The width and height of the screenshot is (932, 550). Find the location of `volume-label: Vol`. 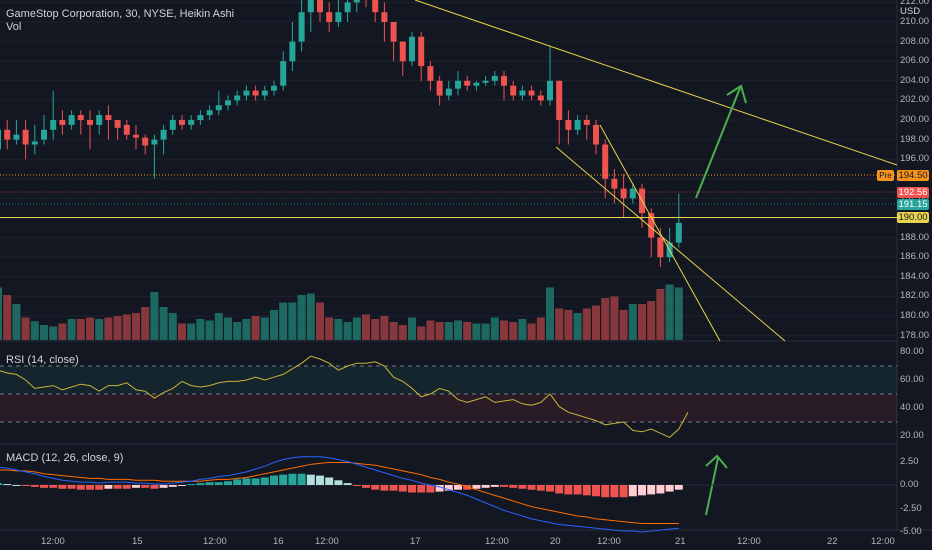

volume-label: Vol is located at coordinates (14, 27).